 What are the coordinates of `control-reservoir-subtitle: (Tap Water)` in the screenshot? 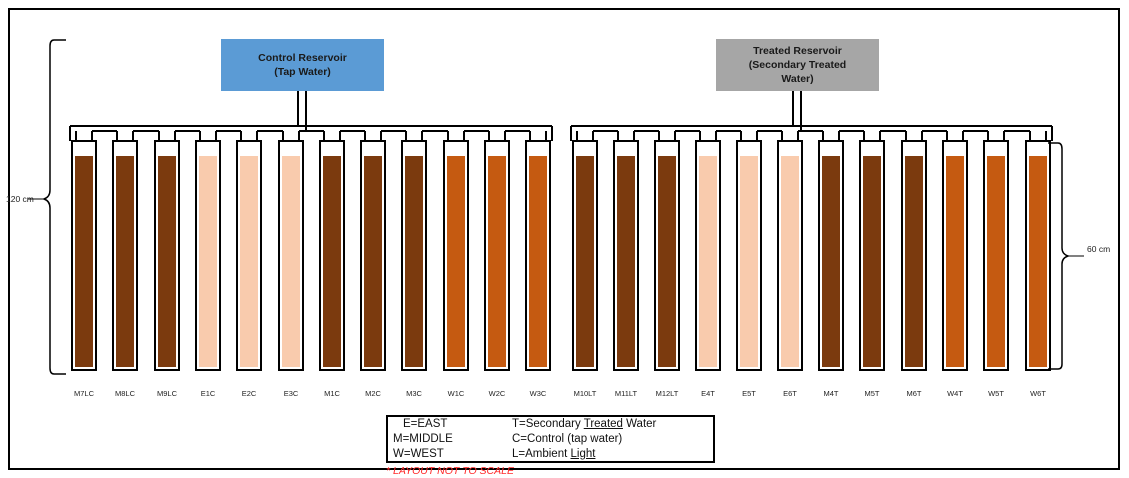 It's located at (302, 72).